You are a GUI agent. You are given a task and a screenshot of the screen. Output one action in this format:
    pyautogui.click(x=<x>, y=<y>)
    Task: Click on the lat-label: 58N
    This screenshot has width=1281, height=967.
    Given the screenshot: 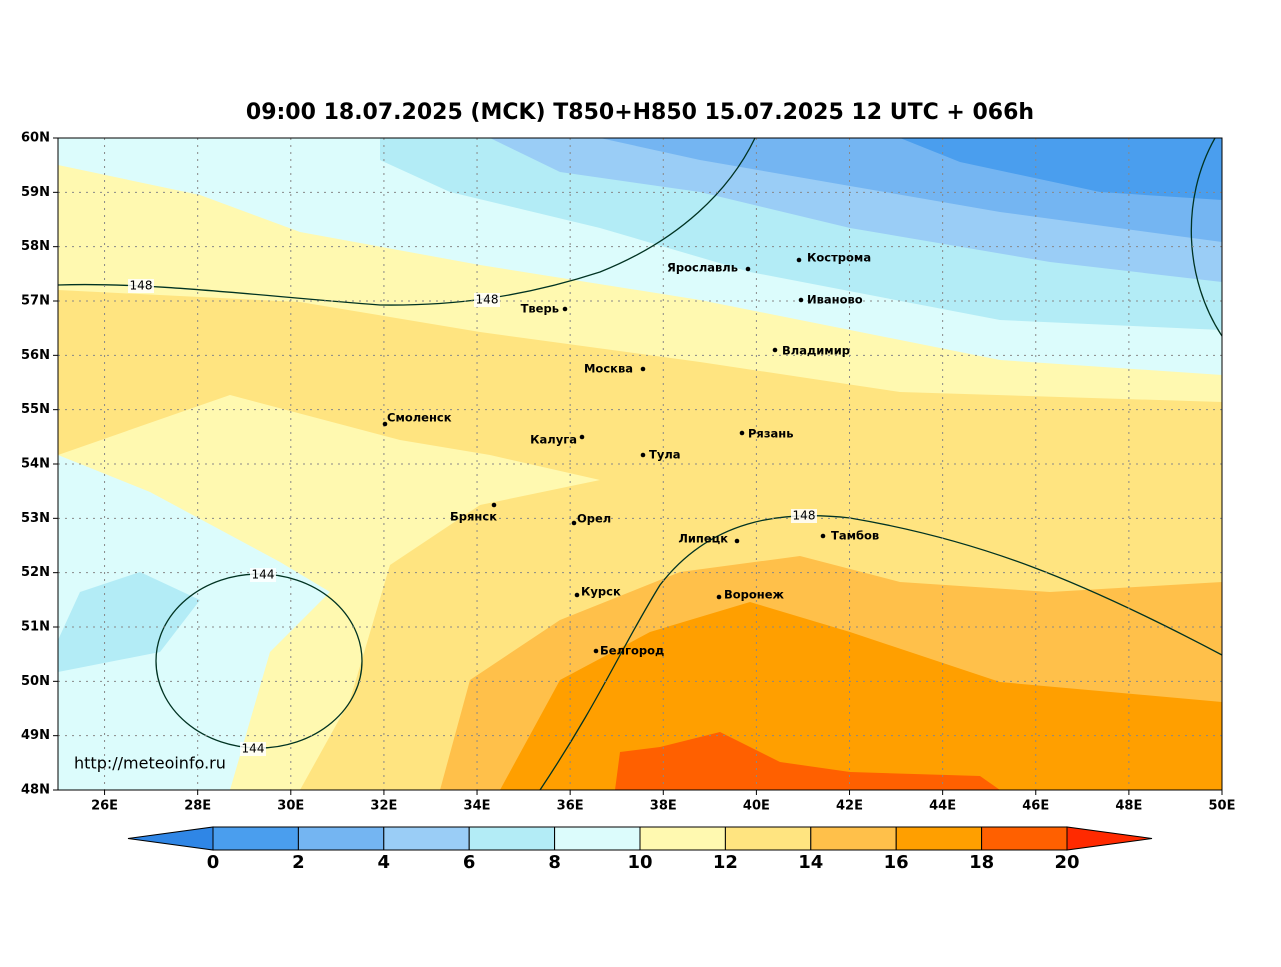 What is the action you would take?
    pyautogui.click(x=35, y=246)
    